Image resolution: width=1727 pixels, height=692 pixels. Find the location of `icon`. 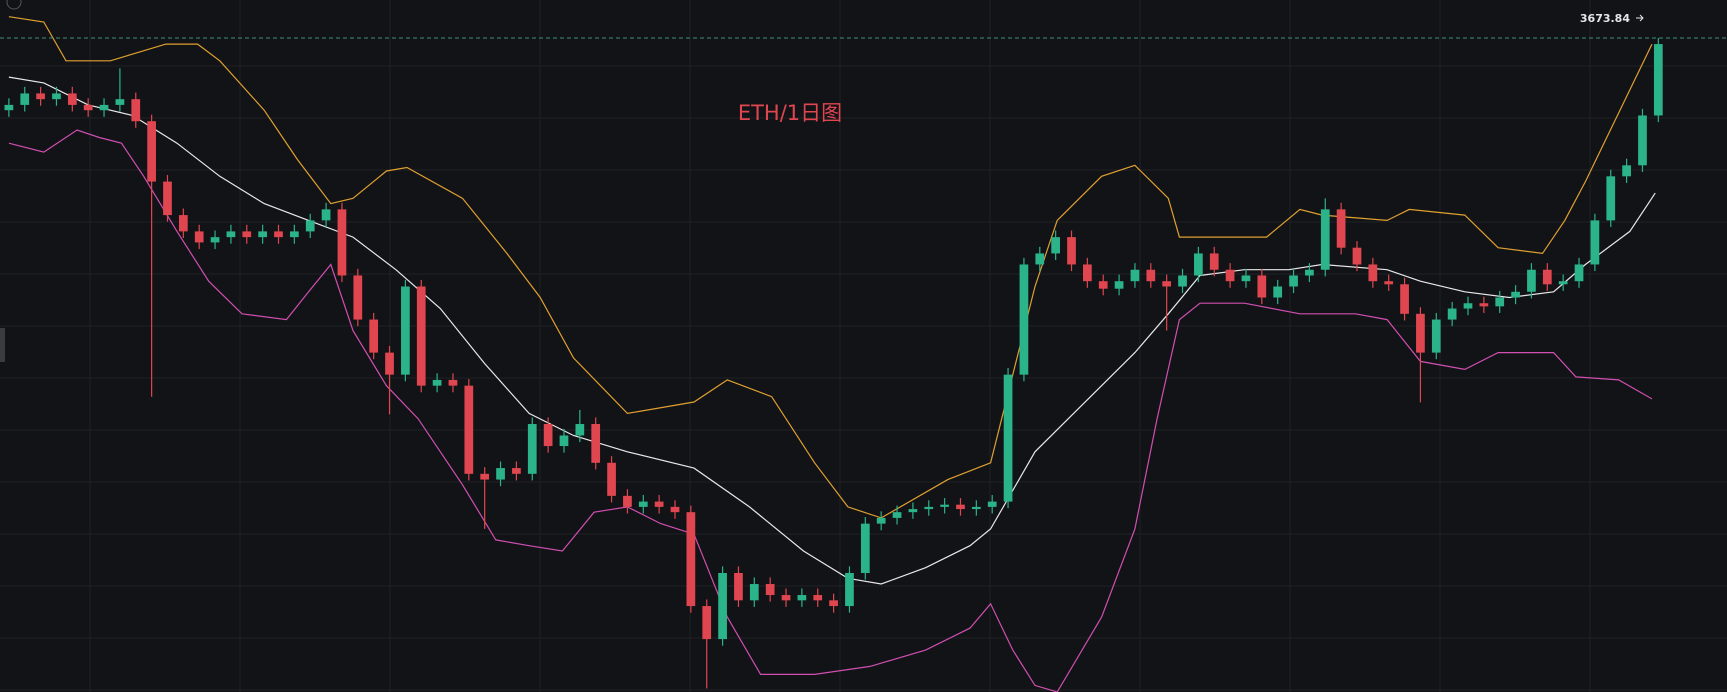

icon is located at coordinates (14, 5).